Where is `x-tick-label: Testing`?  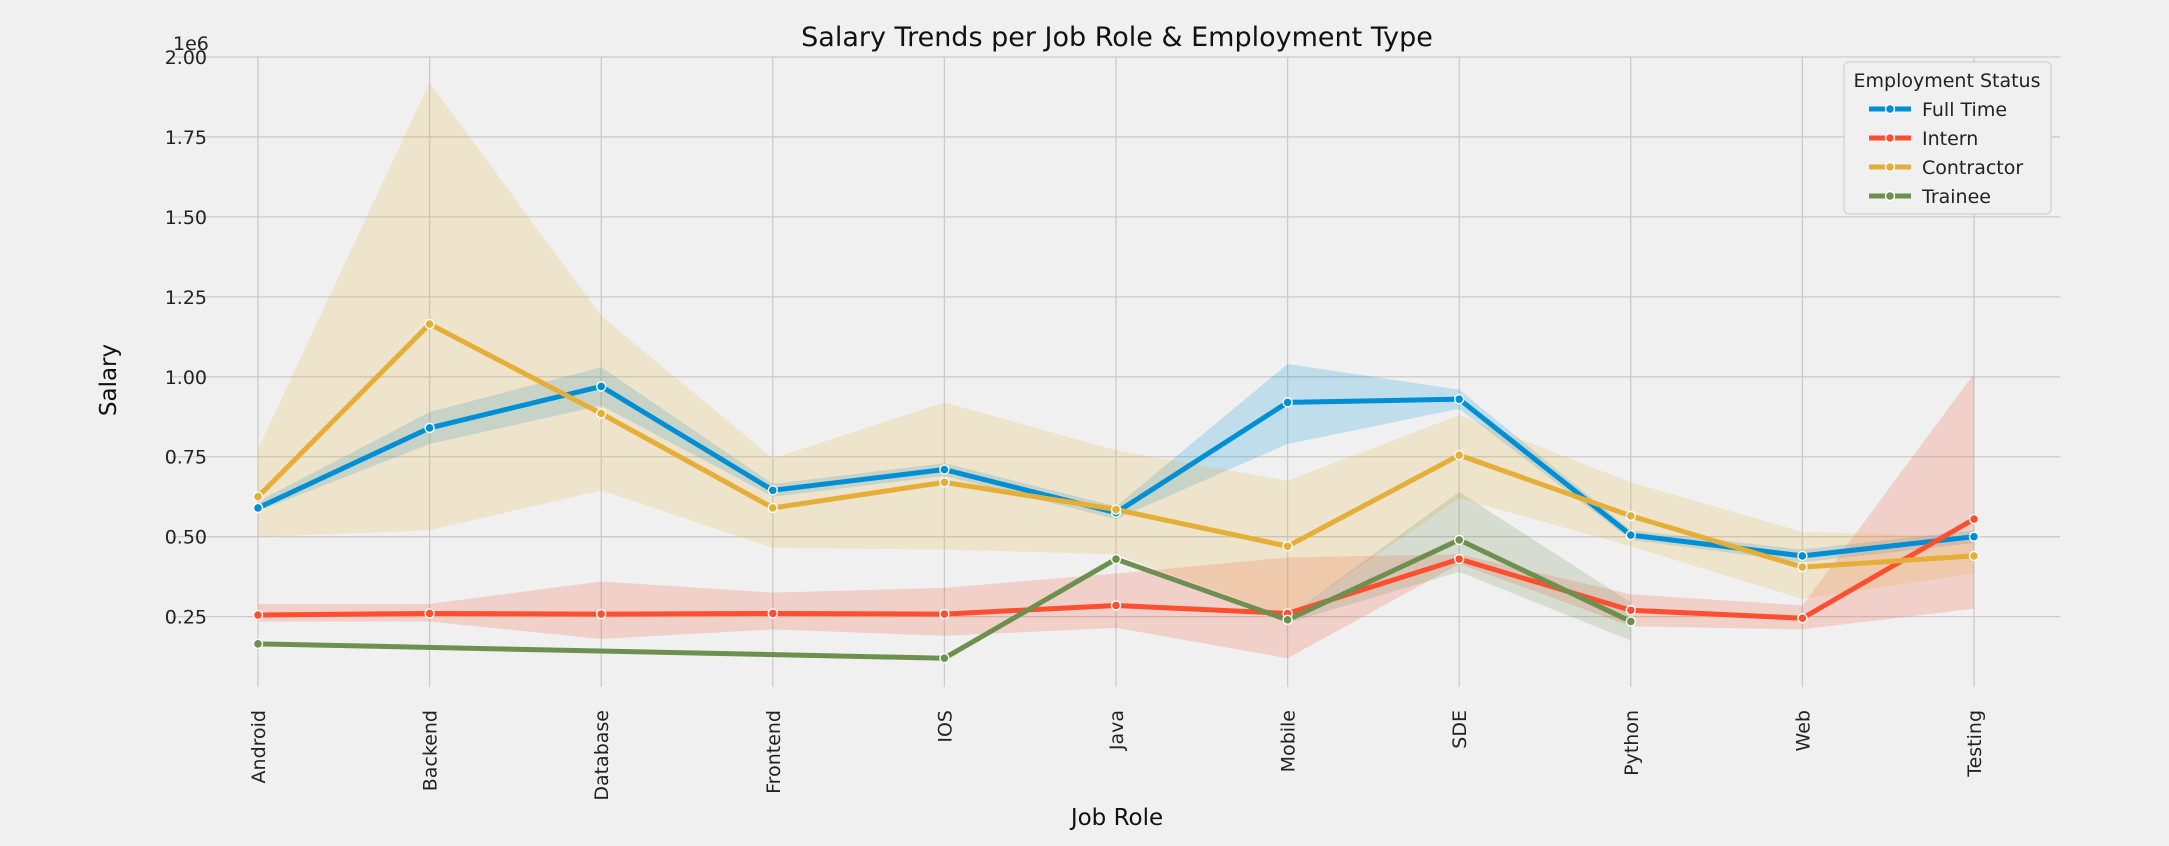 x-tick-label: Testing is located at coordinates (1975, 744).